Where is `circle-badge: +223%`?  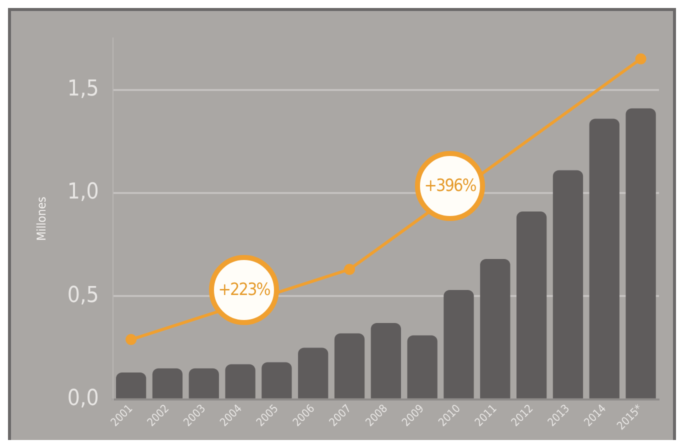 circle-badge: +223% is located at coordinates (244, 290).